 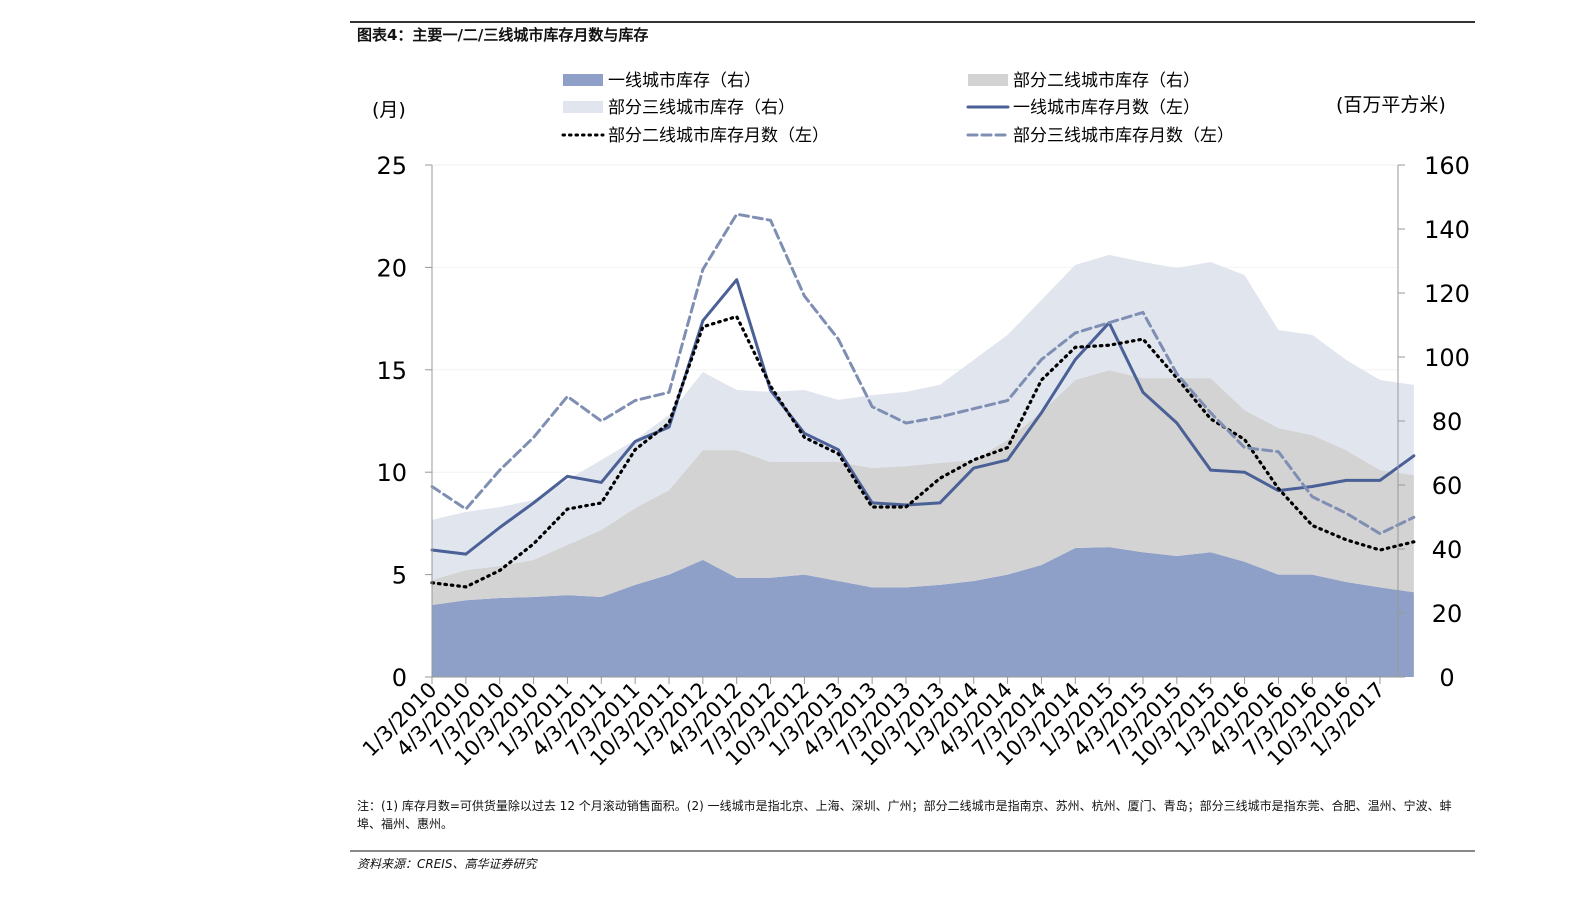 What do you see at coordinates (701, 108) in the screenshot?
I see `legend-label: 部分三线城市库存（右）` at bounding box center [701, 108].